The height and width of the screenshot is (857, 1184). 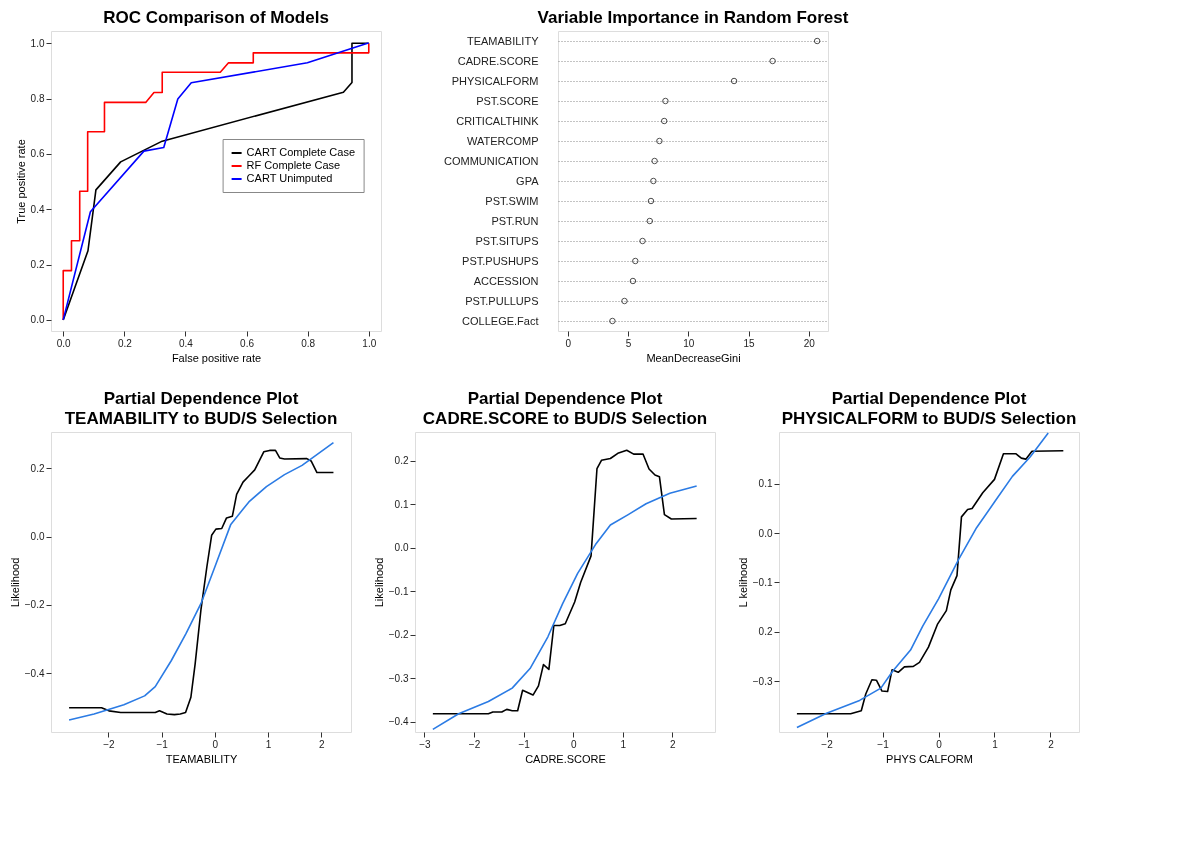 I want to click on x-tick-label: 10, so click(x=689, y=343).